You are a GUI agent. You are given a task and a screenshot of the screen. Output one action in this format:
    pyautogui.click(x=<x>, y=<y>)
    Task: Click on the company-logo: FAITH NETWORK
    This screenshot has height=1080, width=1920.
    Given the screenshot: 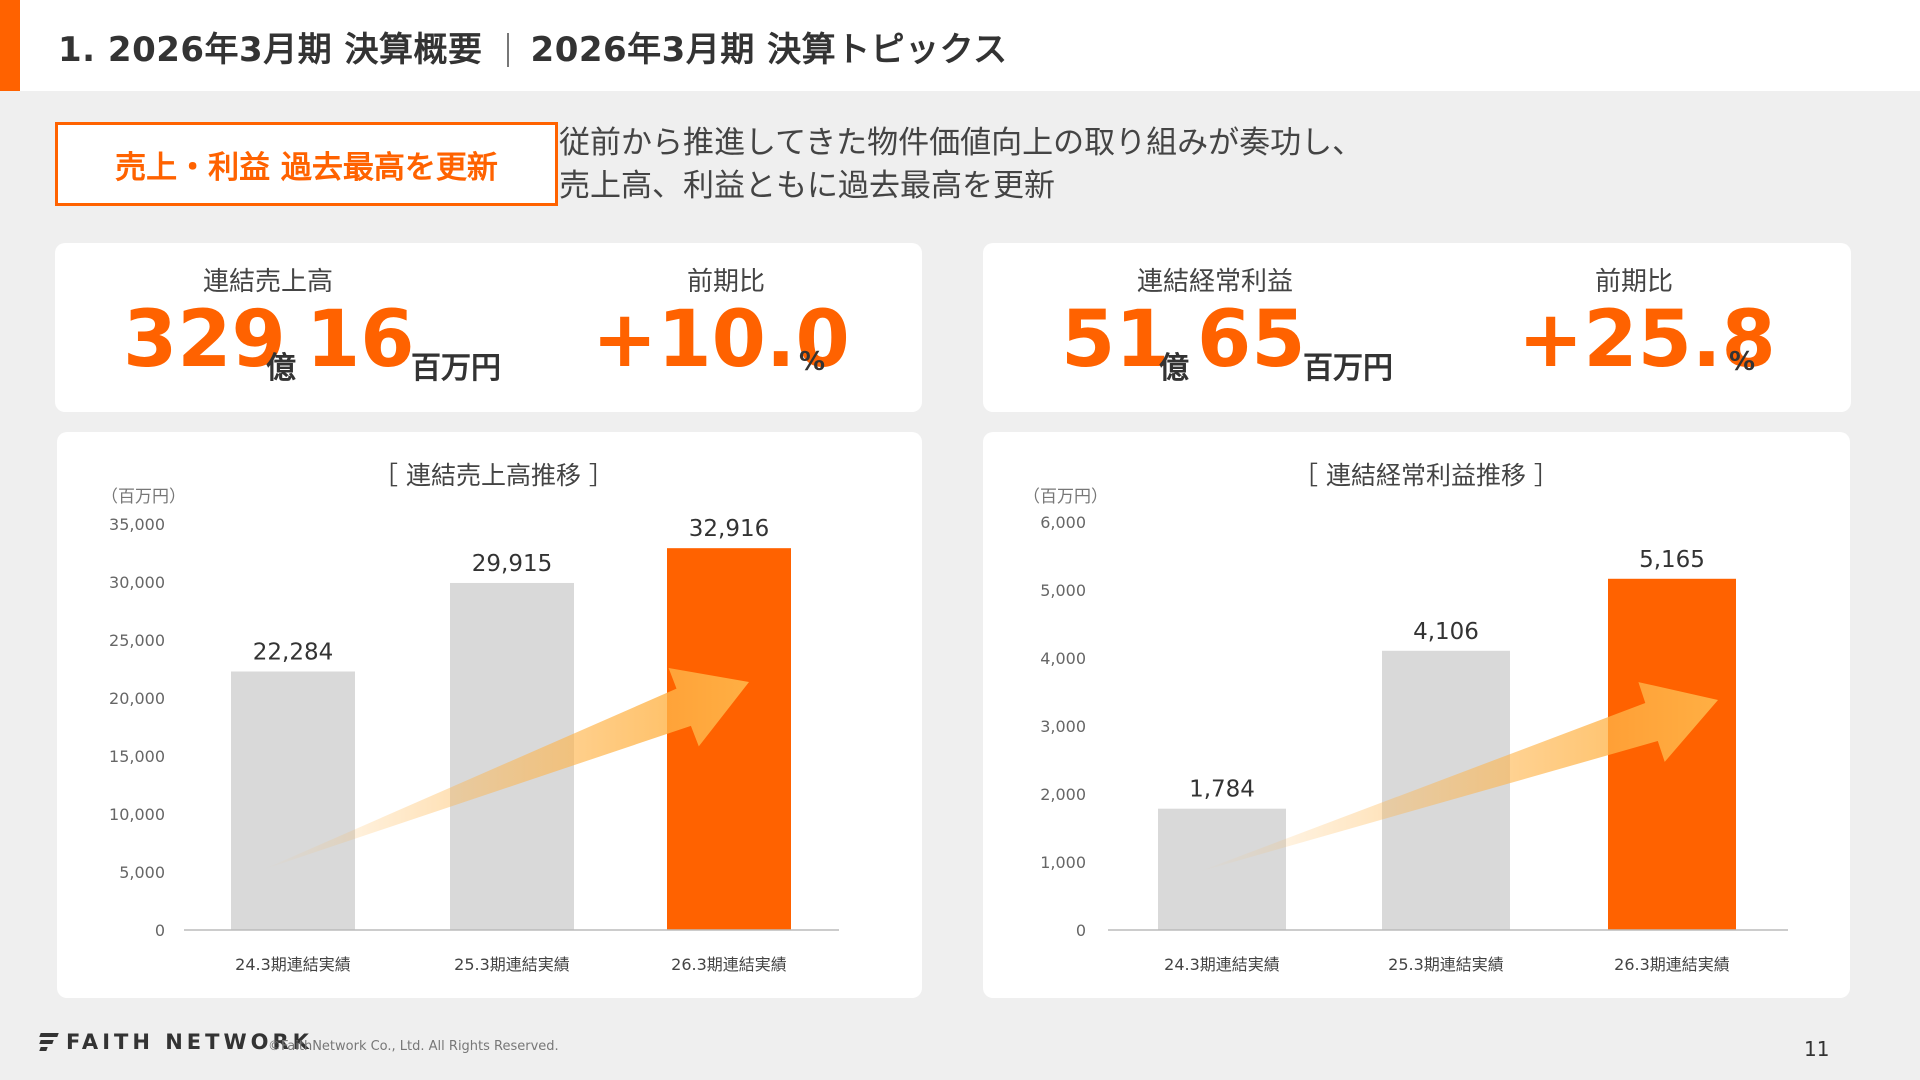 What is the action you would take?
    pyautogui.click(x=176, y=1042)
    